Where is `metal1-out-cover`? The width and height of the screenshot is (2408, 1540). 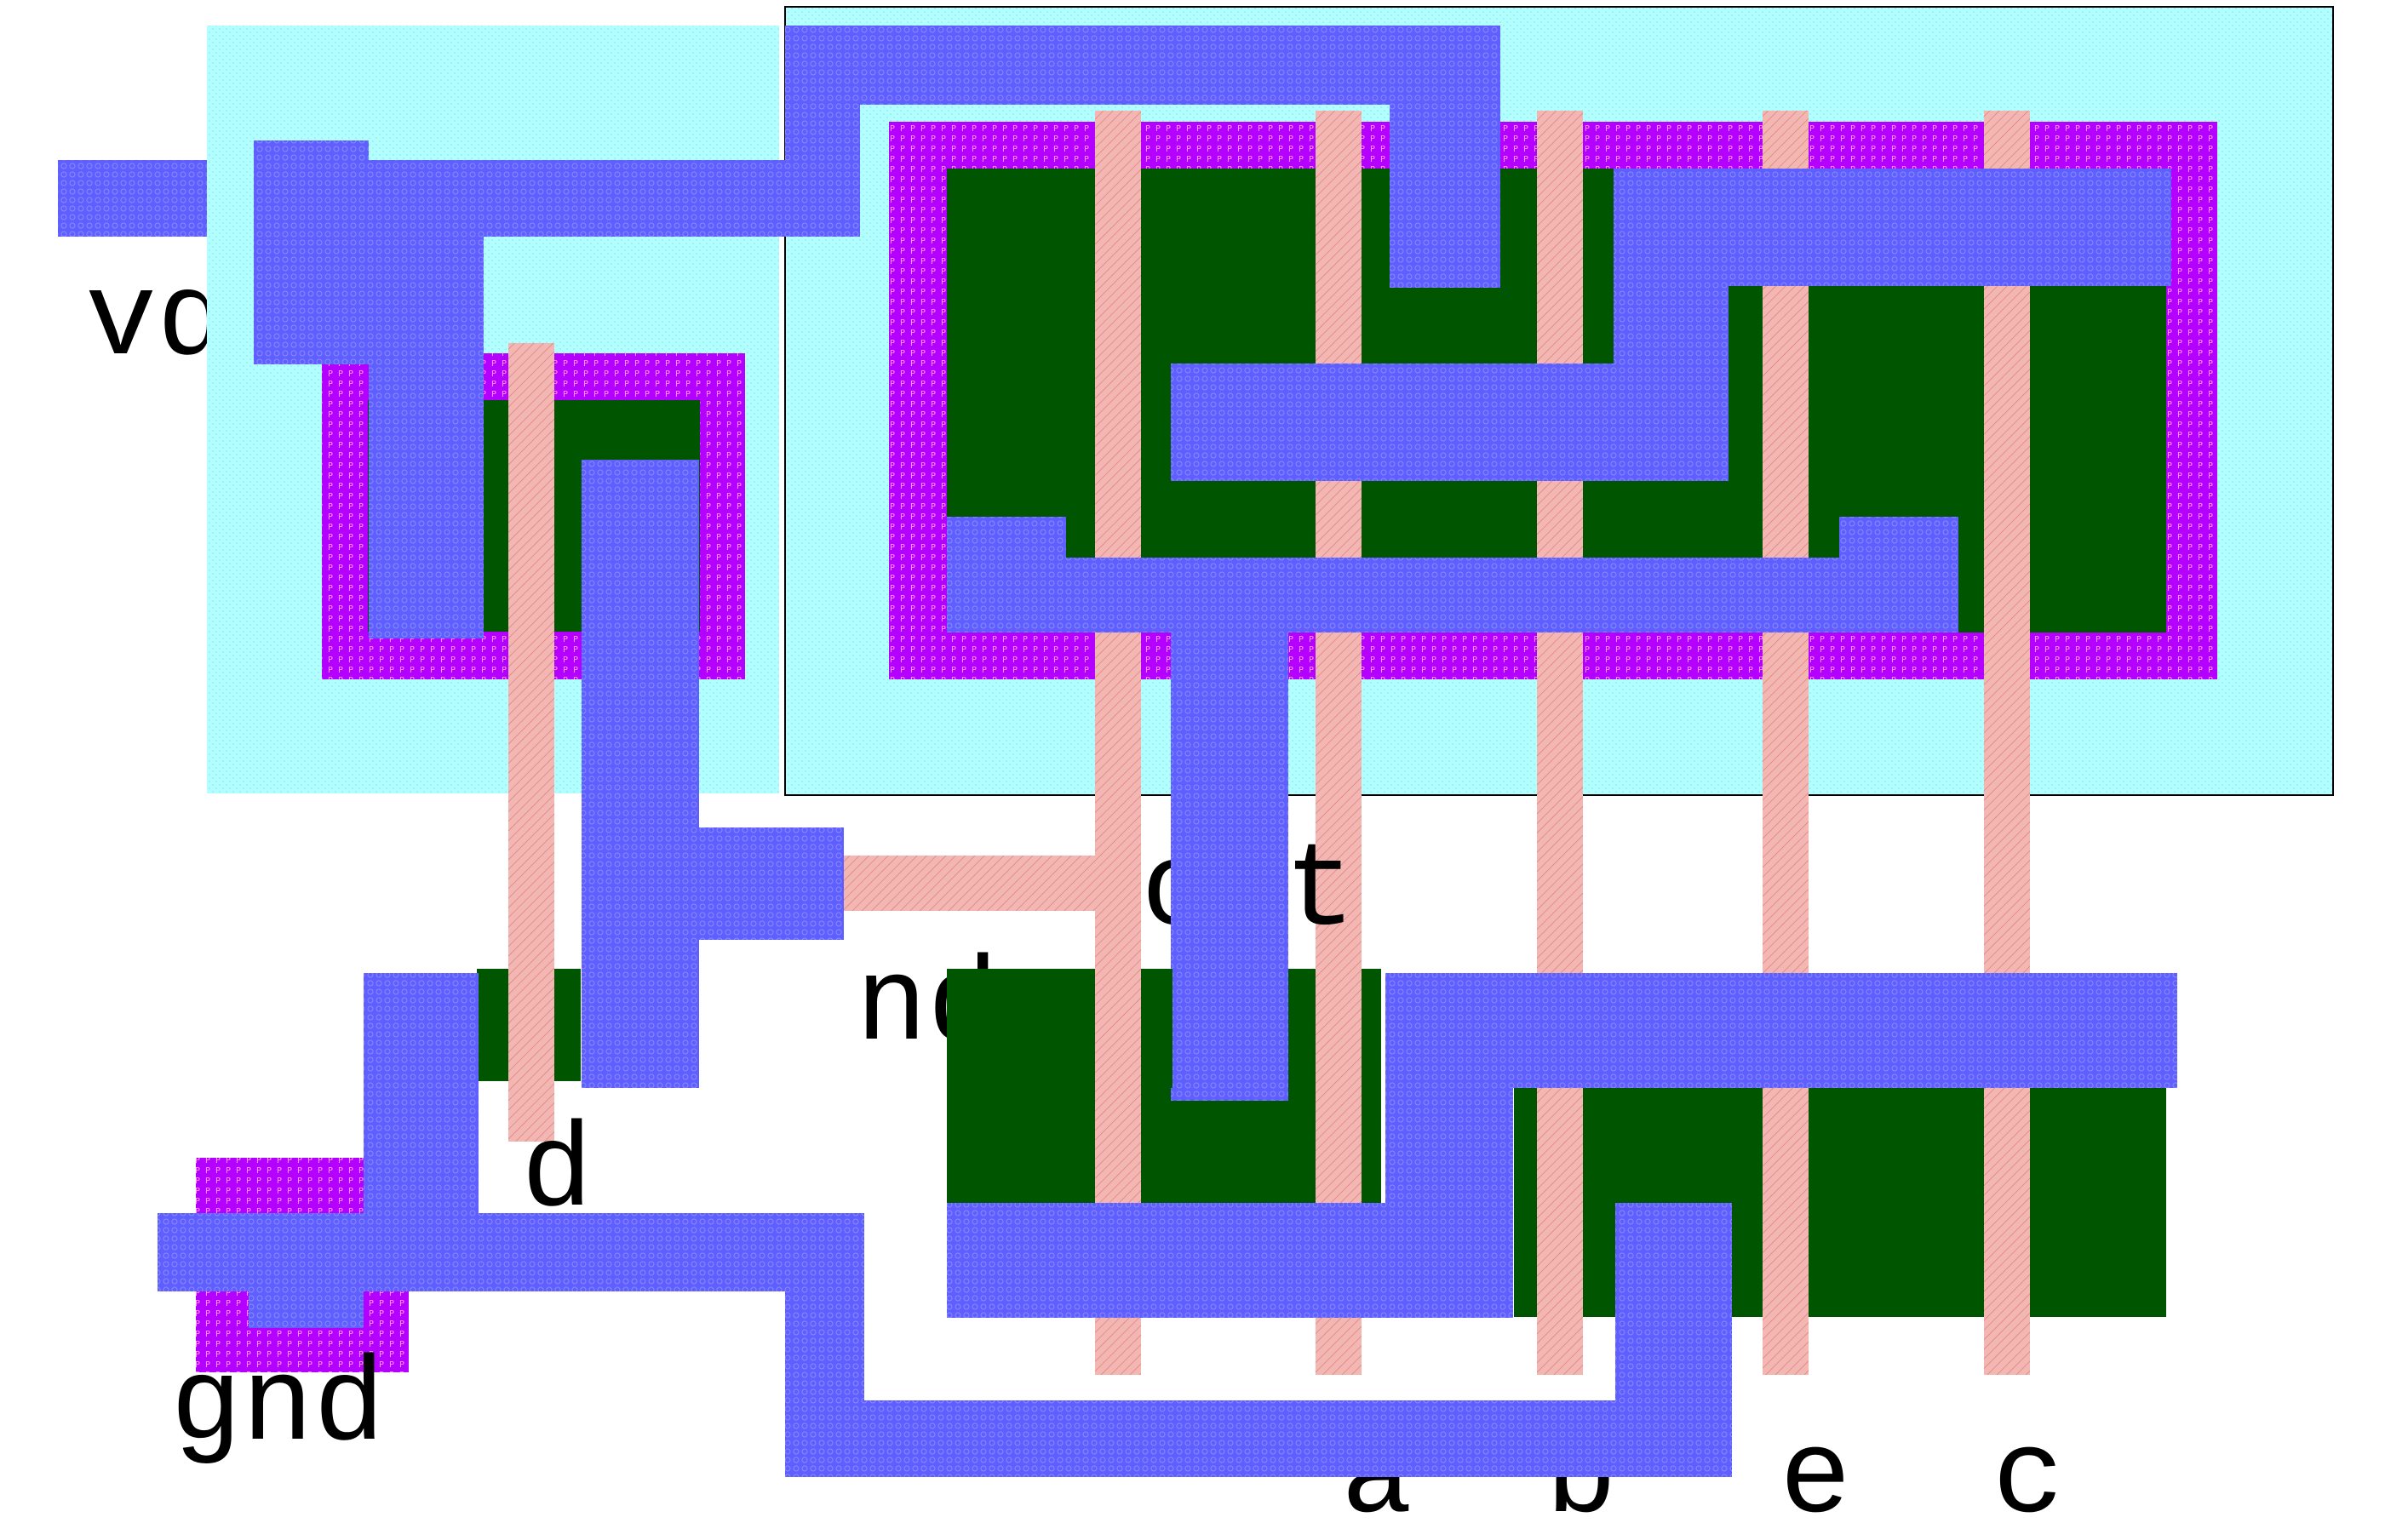 metal1-out-cover is located at coordinates (1229, 947).